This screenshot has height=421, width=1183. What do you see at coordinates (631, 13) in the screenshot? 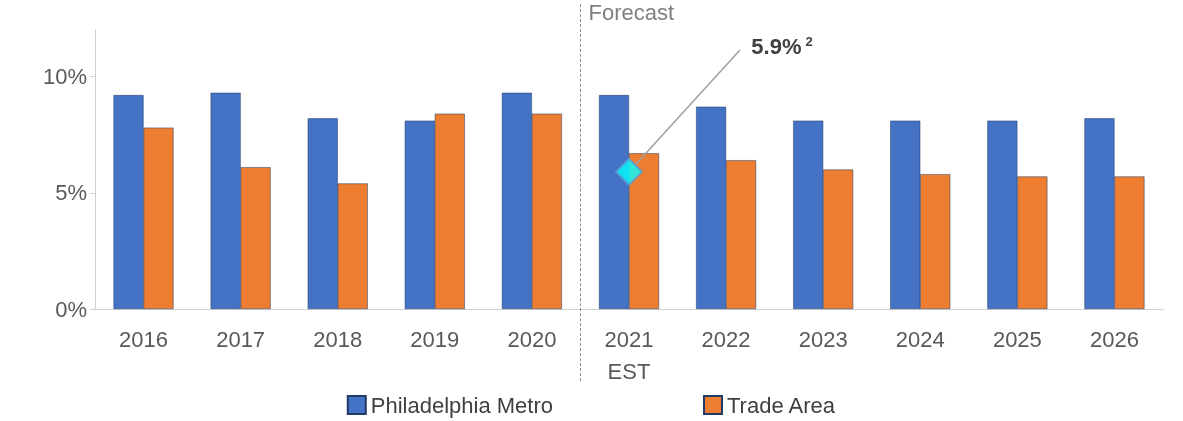
I see `text: Forecast` at bounding box center [631, 13].